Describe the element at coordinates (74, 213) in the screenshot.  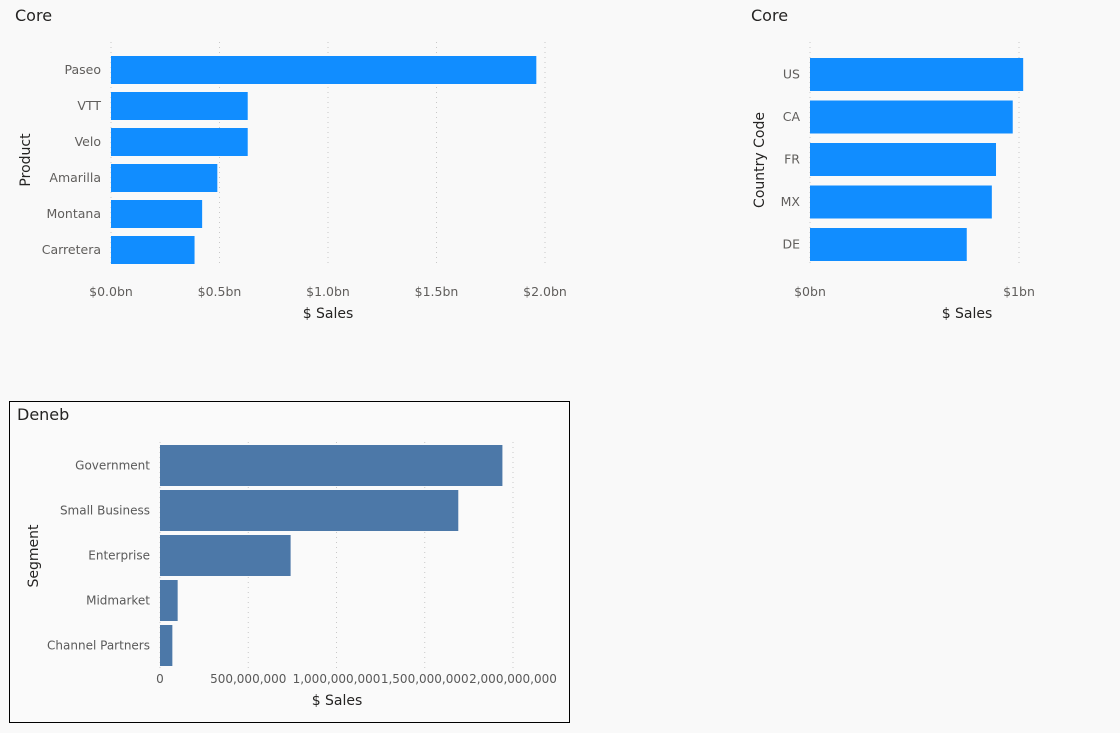
I see `category-label: Montana` at that location.